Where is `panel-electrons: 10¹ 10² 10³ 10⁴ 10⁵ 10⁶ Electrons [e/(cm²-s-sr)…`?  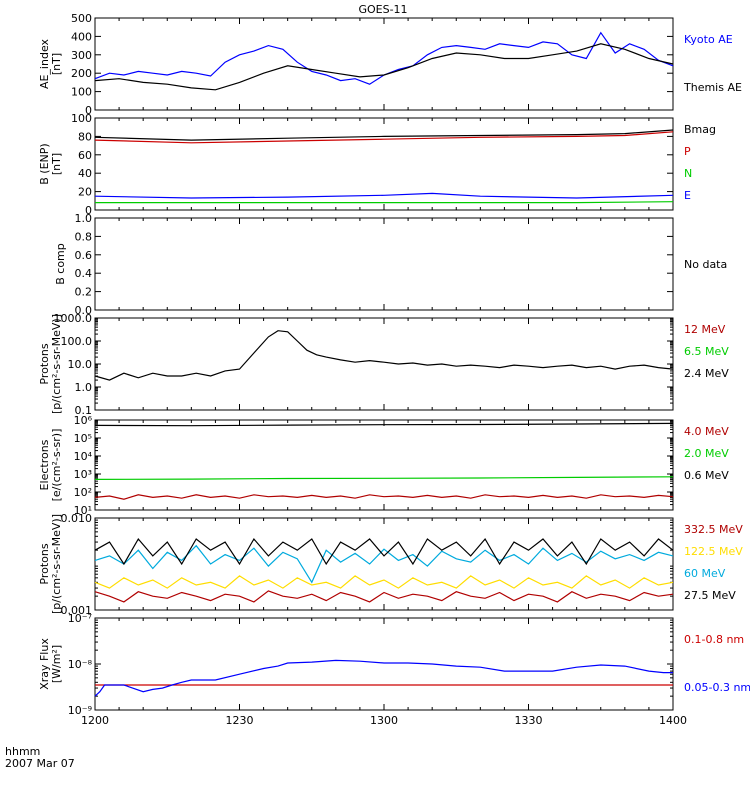
panel-electrons: 10¹ 10² 10³ 10⁴ 10⁵ 10⁶ Electrons [e/(cm²-s-sr)… is located at coordinates (383, 465).